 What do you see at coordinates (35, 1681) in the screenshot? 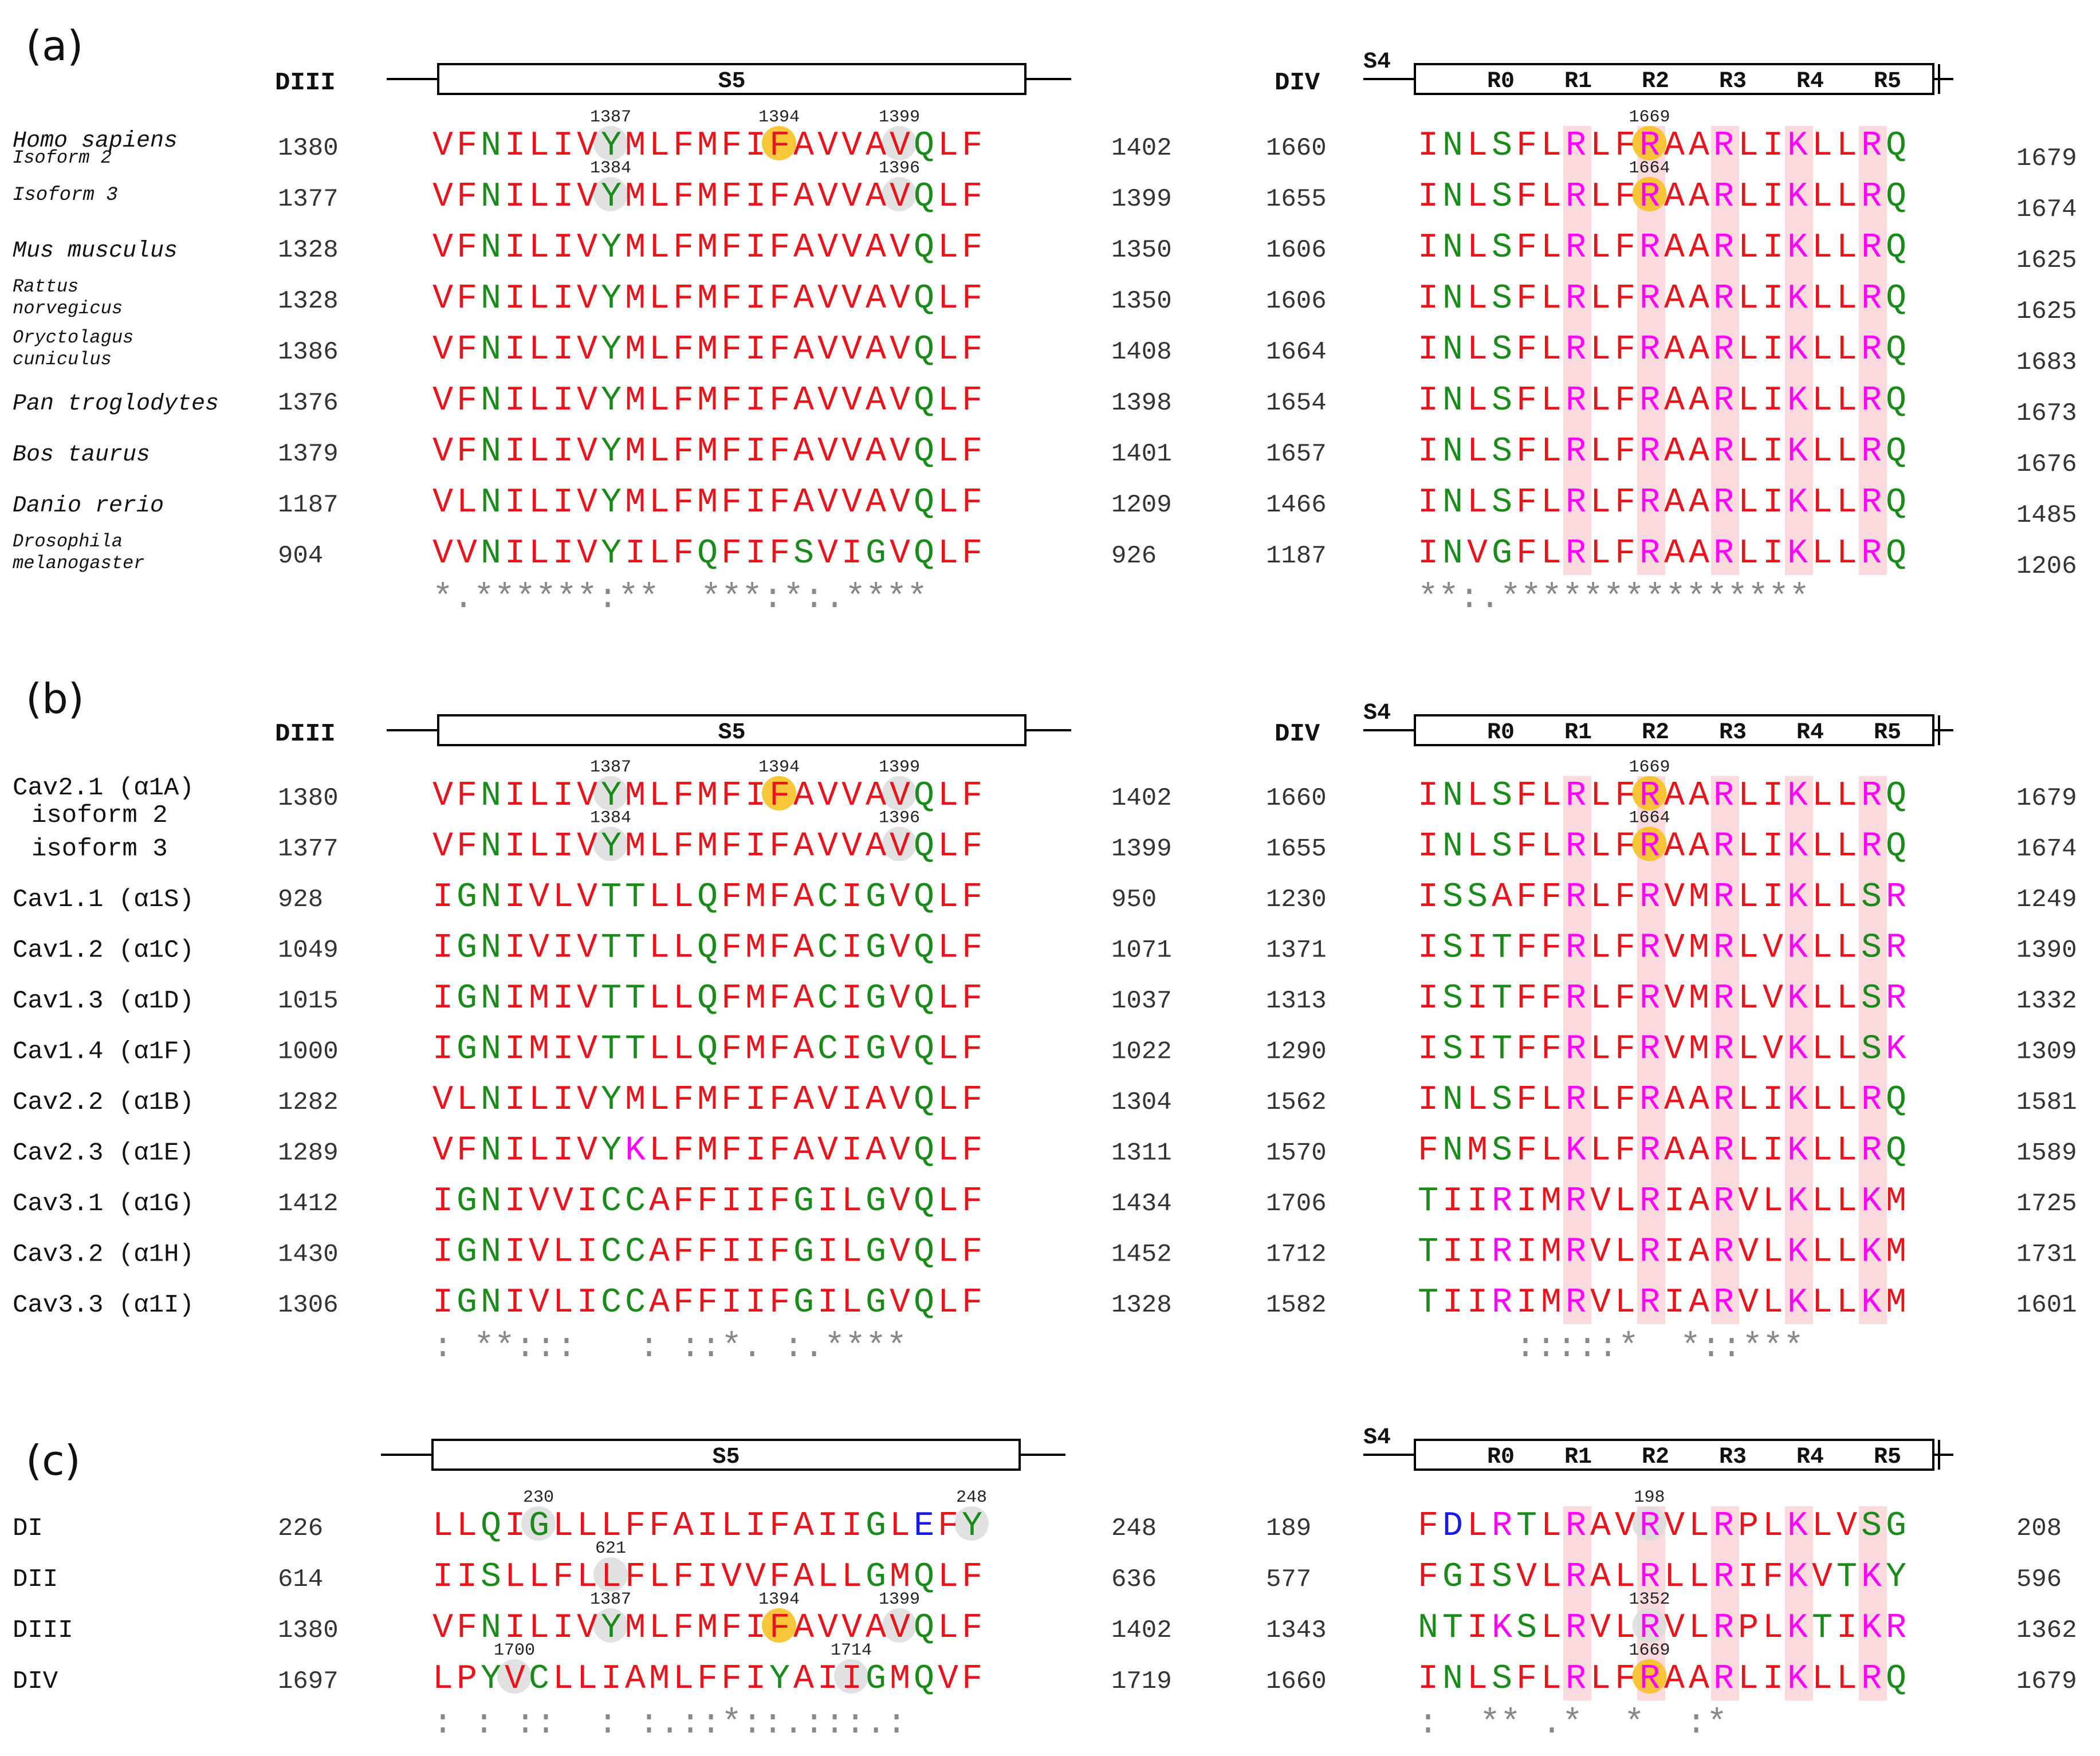
I see `sequence-name: DIV` at bounding box center [35, 1681].